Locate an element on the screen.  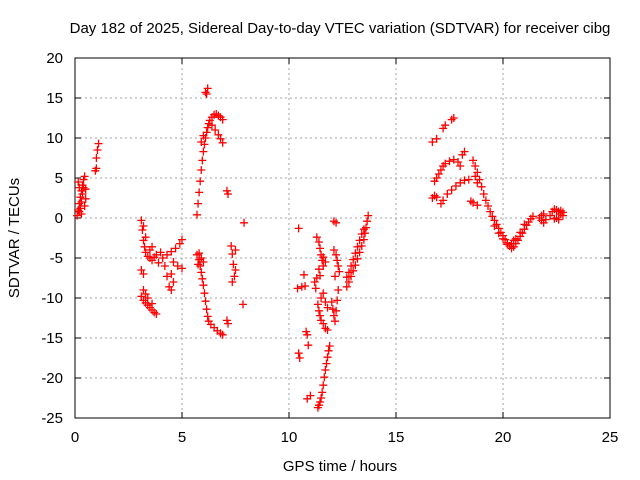
x-tick-label: 25 is located at coordinates (610, 437).